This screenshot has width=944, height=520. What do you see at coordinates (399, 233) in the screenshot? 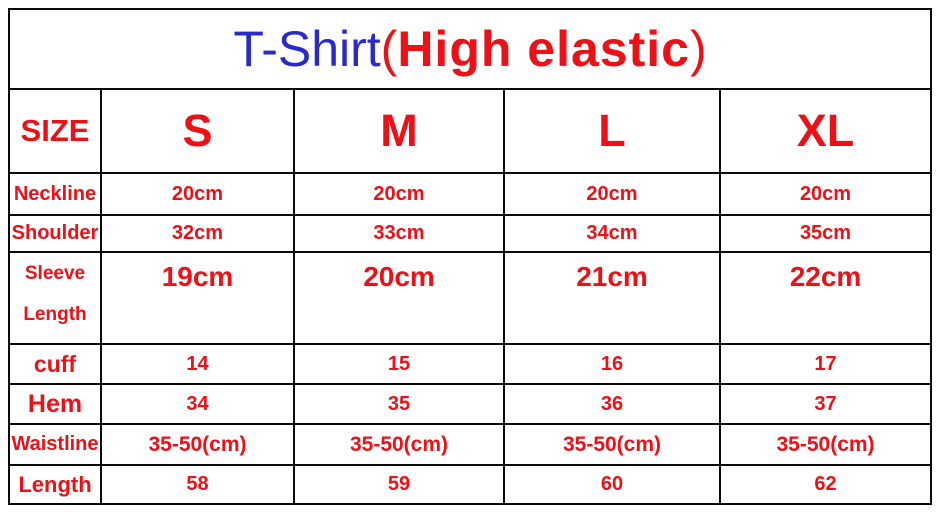
I see `shoulder-value-m: 33cm` at bounding box center [399, 233].